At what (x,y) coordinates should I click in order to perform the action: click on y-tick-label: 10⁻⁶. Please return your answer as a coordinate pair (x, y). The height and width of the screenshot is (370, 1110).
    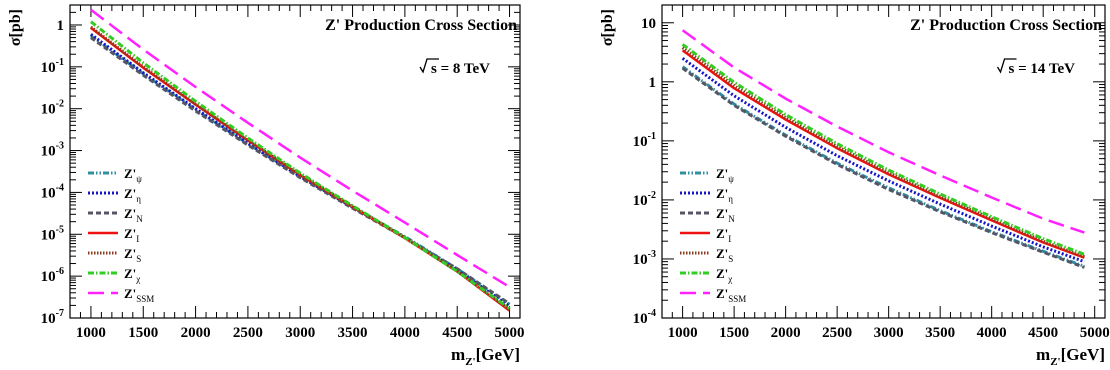
    Looking at the image, I should click on (52, 275).